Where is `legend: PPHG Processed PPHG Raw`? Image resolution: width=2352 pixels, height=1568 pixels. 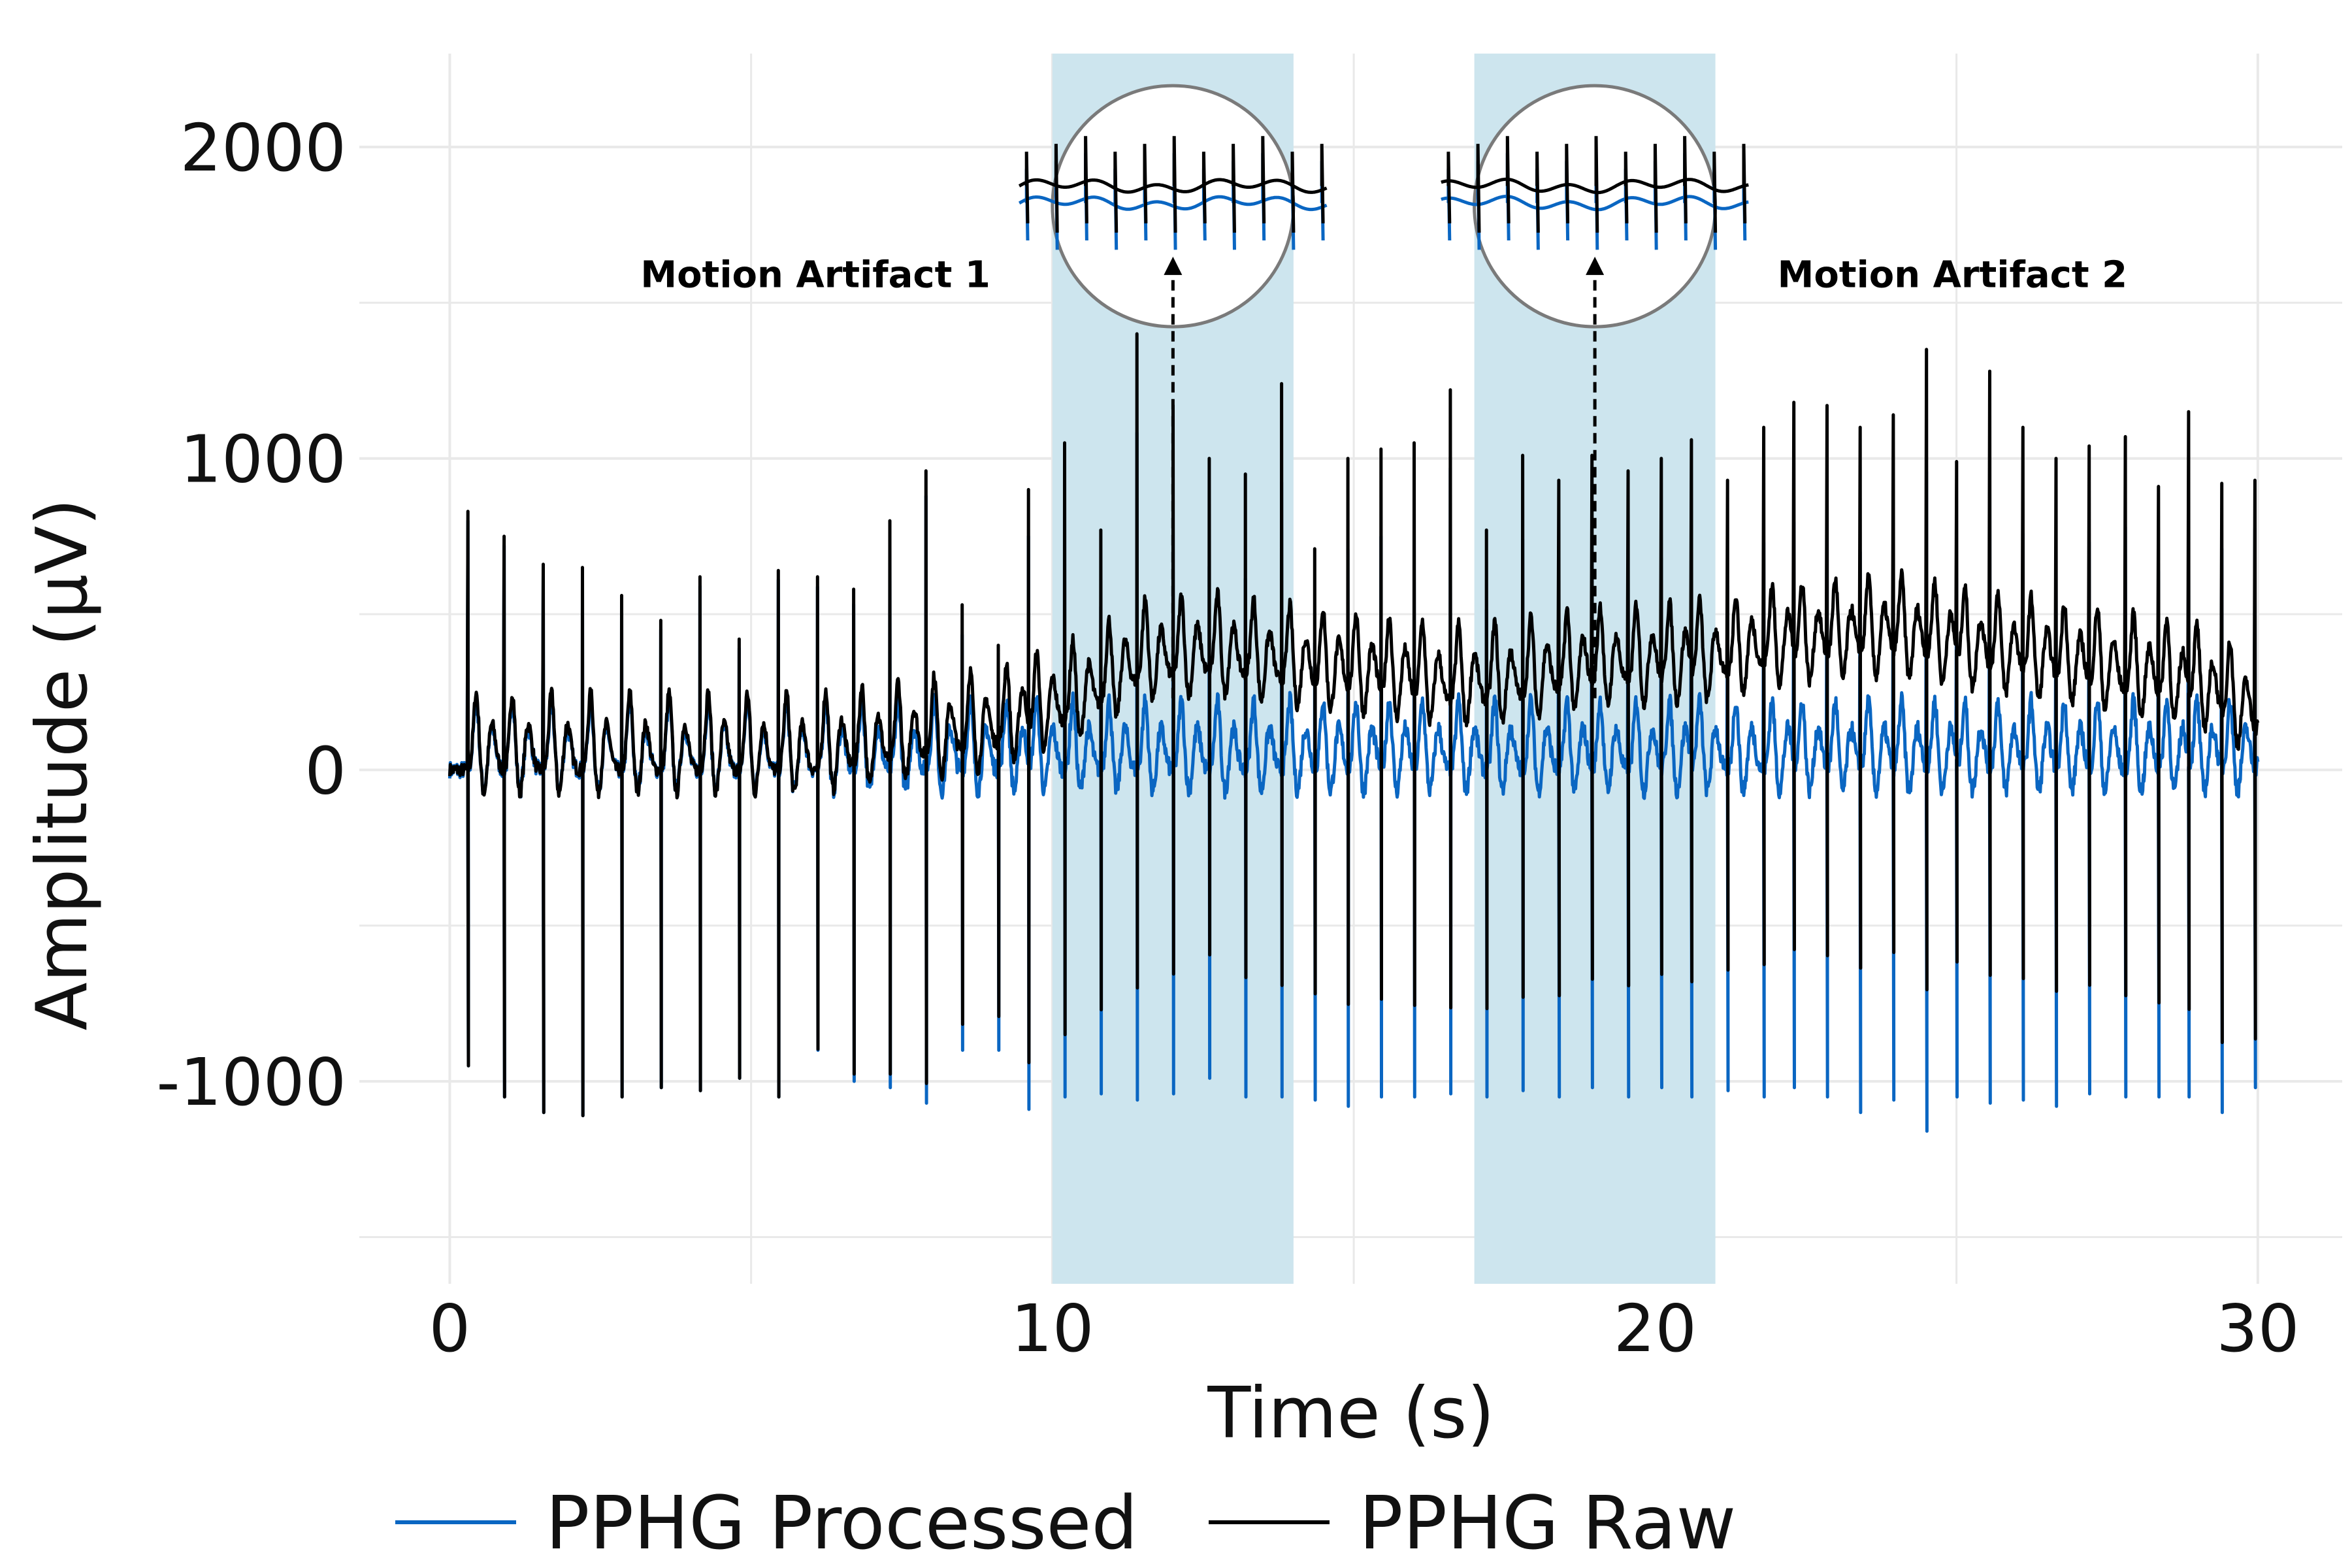 legend: PPHG Processed PPHG Raw is located at coordinates (1065, 1523).